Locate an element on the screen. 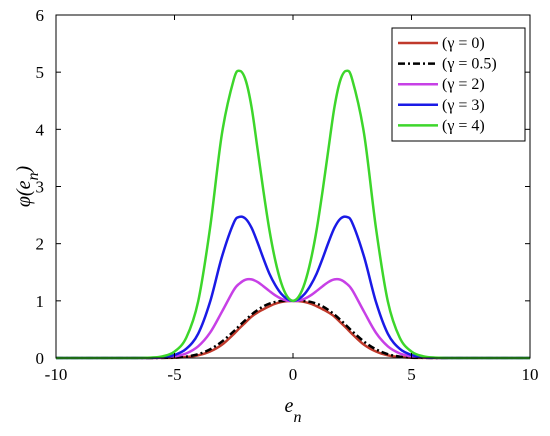 The width and height of the screenshot is (550, 436). y-axis-label: φ(en) is located at coordinates (27, 187).